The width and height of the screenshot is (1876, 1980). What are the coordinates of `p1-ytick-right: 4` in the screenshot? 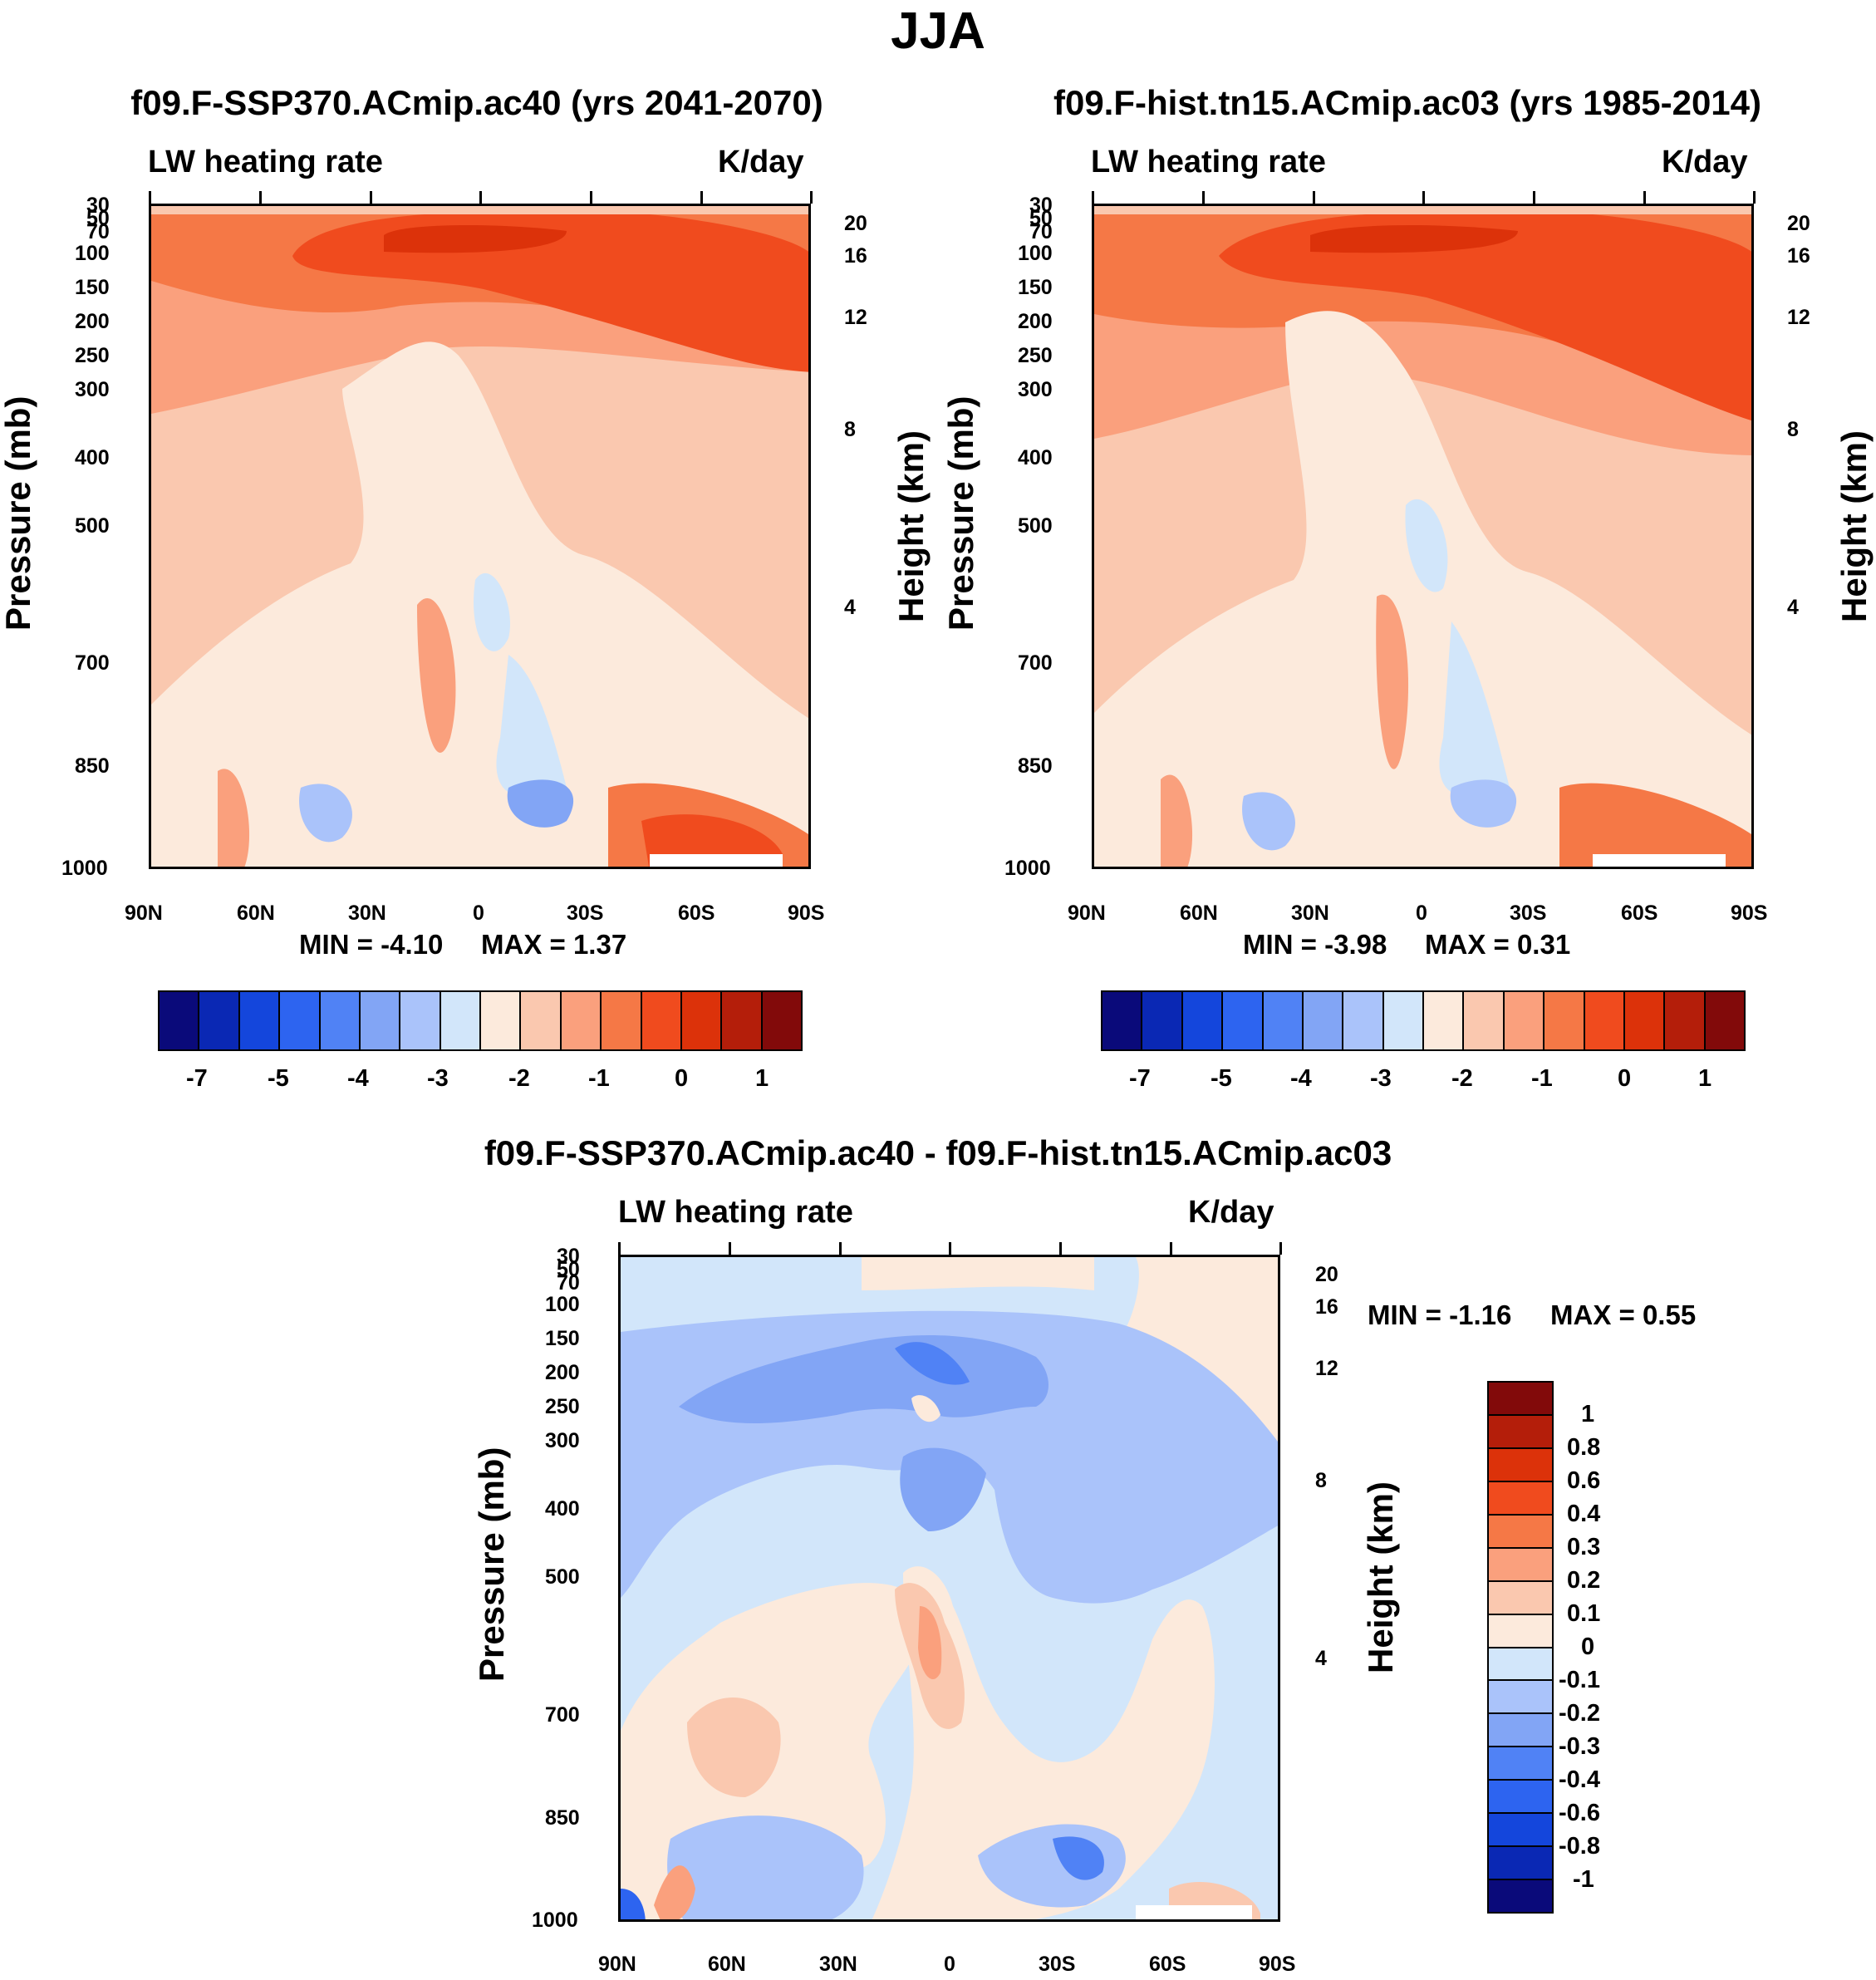 It's located at (850, 607).